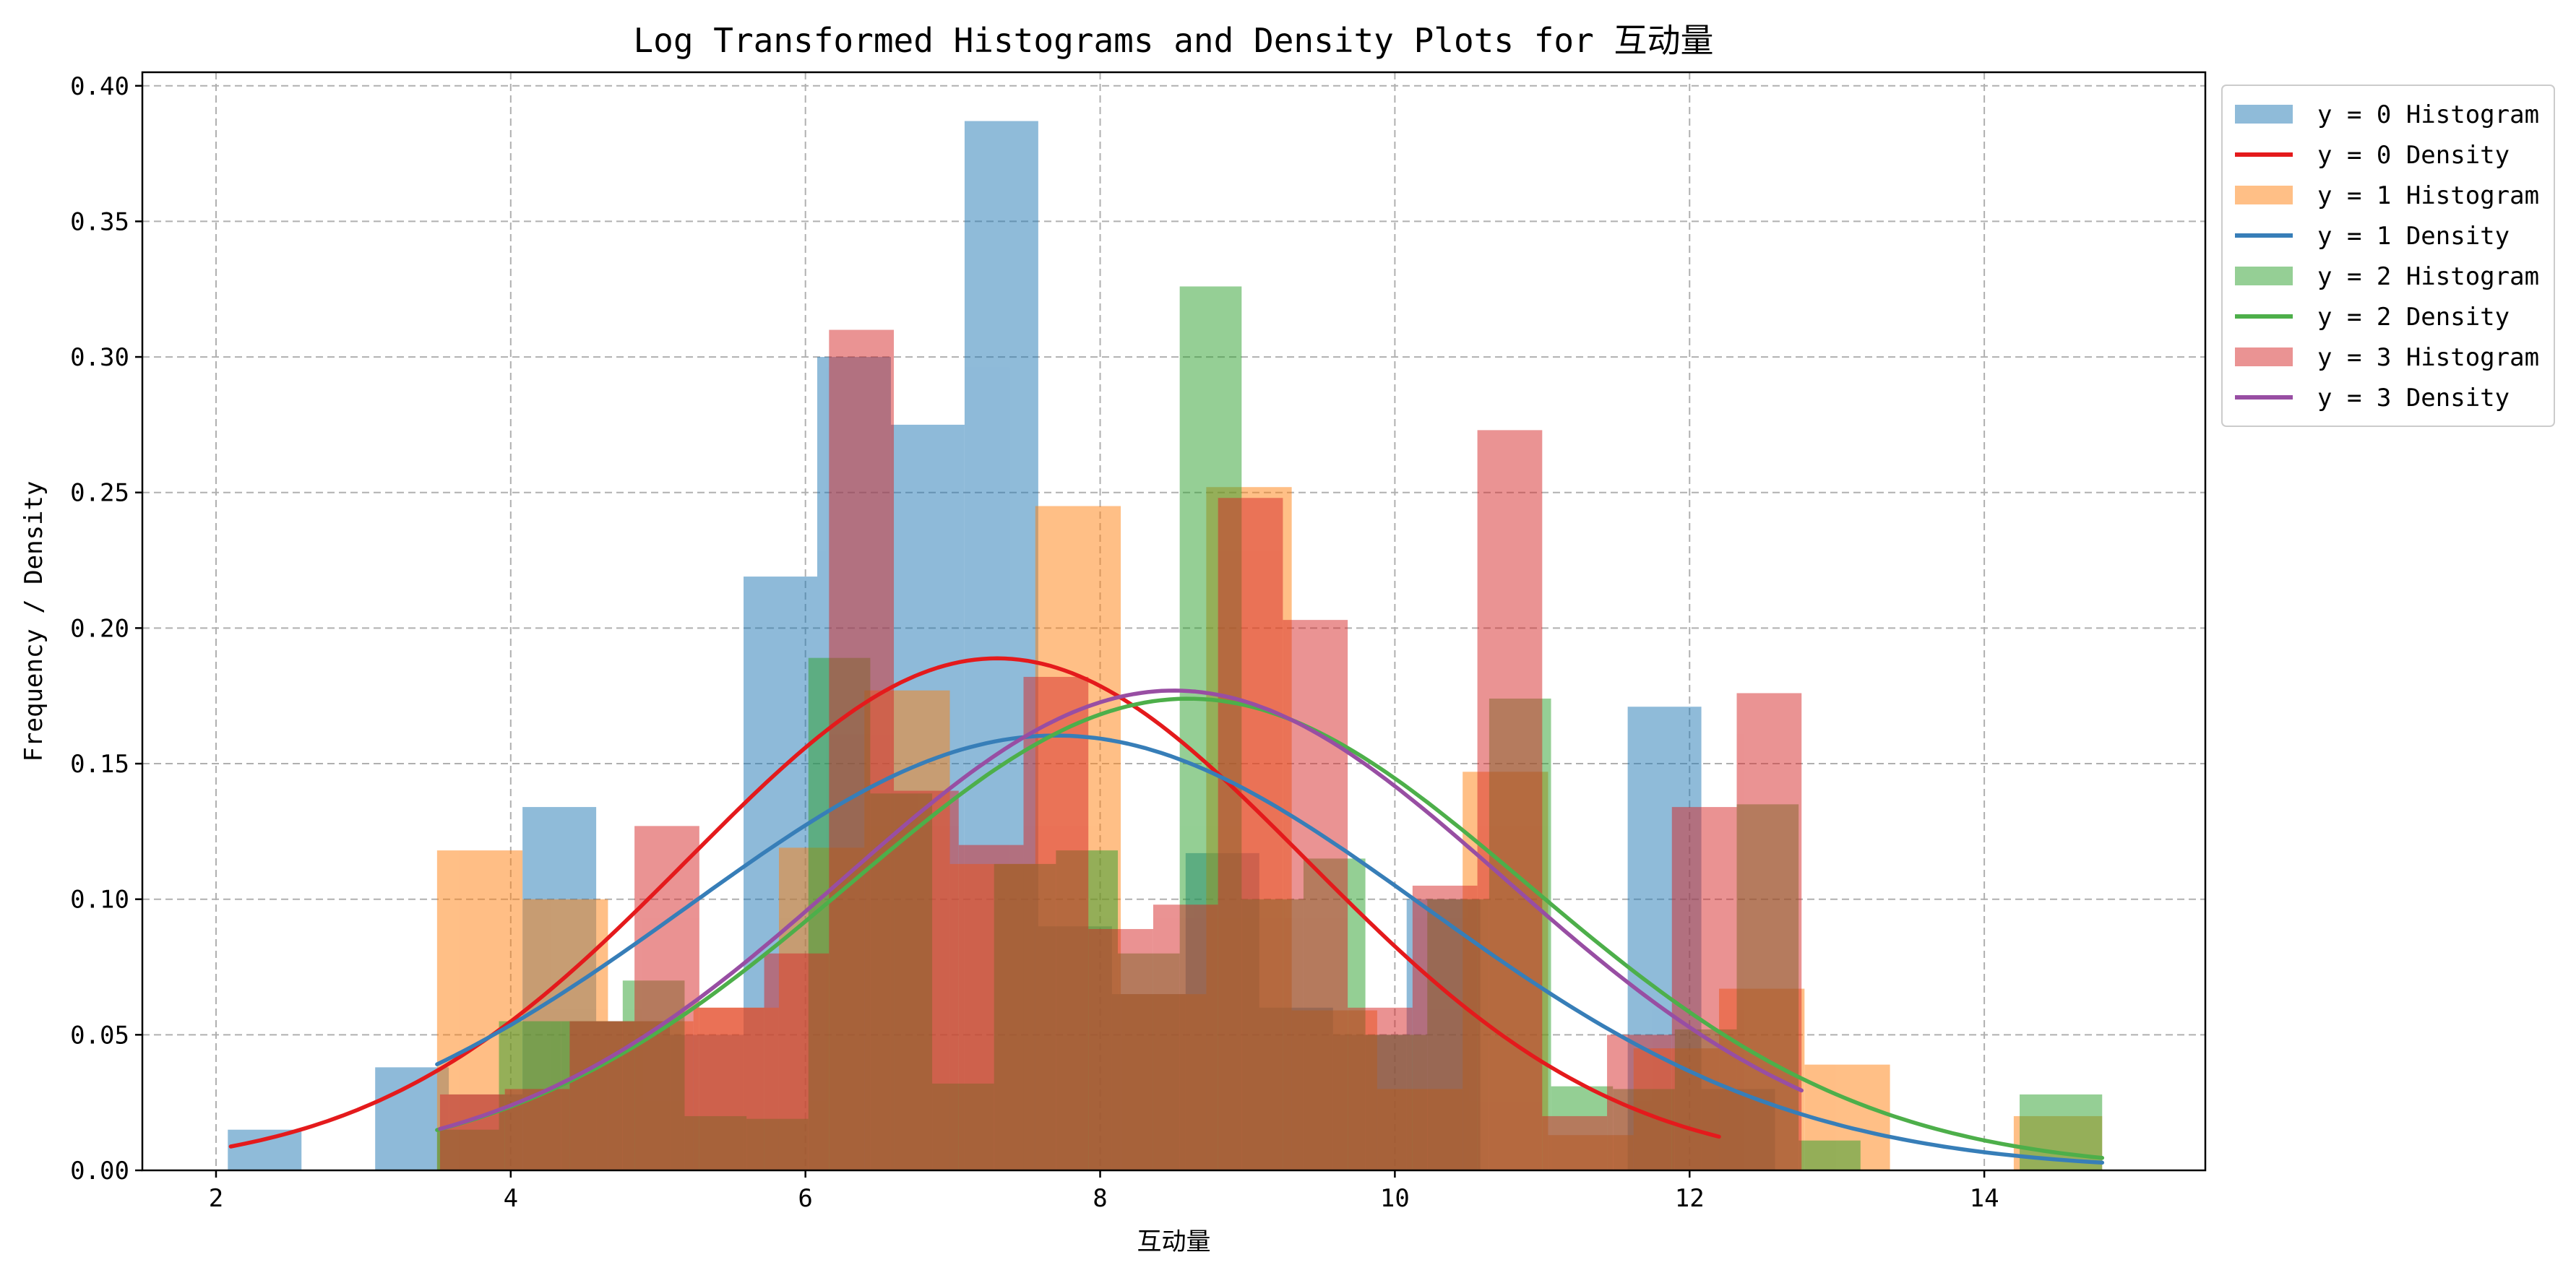  Describe the element at coordinates (1100, 1198) in the screenshot. I see `x-tick-label: 8` at that location.